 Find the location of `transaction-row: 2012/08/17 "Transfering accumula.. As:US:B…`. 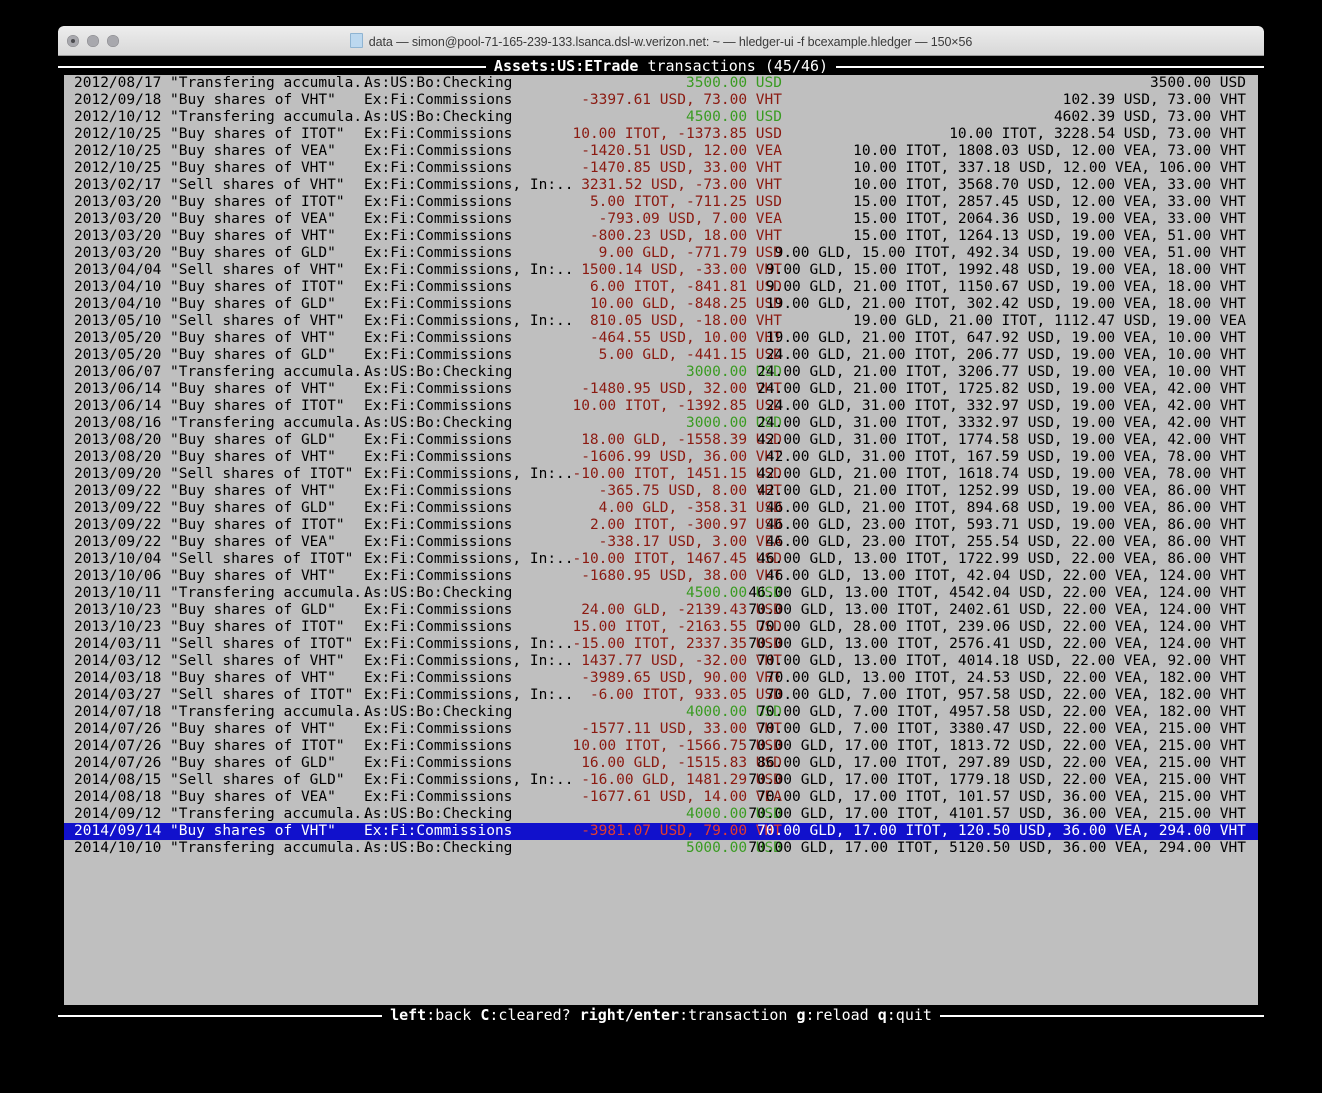

transaction-row: 2012/08/17 "Transfering accumula.. As:US:B… is located at coordinates (661, 83).